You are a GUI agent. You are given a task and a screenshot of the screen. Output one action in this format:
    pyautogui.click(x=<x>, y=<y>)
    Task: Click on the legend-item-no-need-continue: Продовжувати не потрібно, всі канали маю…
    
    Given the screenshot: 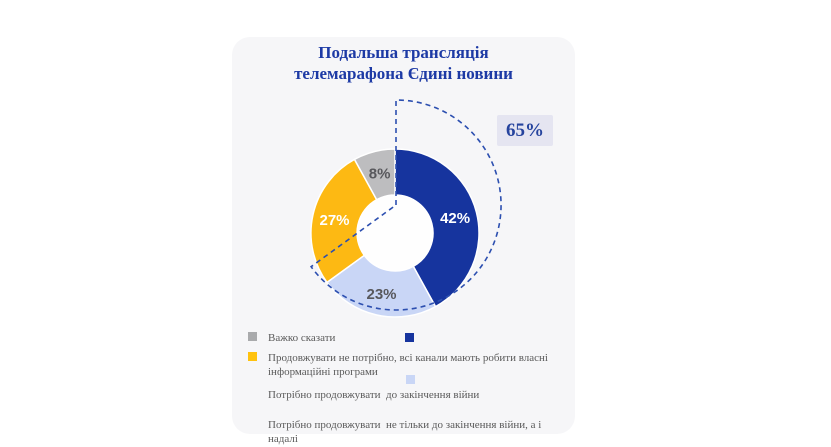 What is the action you would take?
    pyautogui.click(x=404, y=365)
    